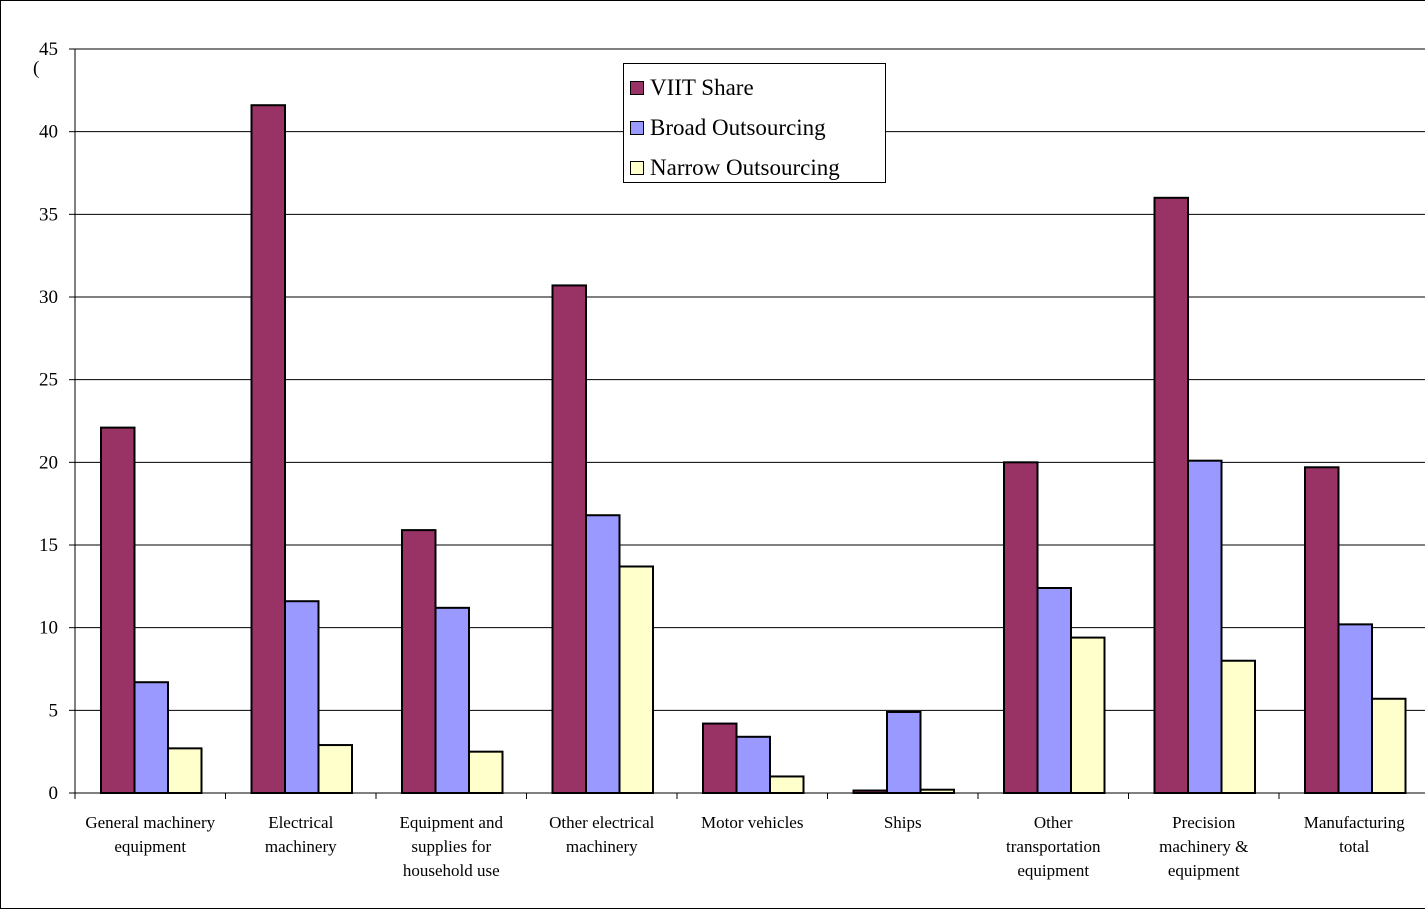  I want to click on legend-swatch-narrow-outsourcing, so click(637, 168).